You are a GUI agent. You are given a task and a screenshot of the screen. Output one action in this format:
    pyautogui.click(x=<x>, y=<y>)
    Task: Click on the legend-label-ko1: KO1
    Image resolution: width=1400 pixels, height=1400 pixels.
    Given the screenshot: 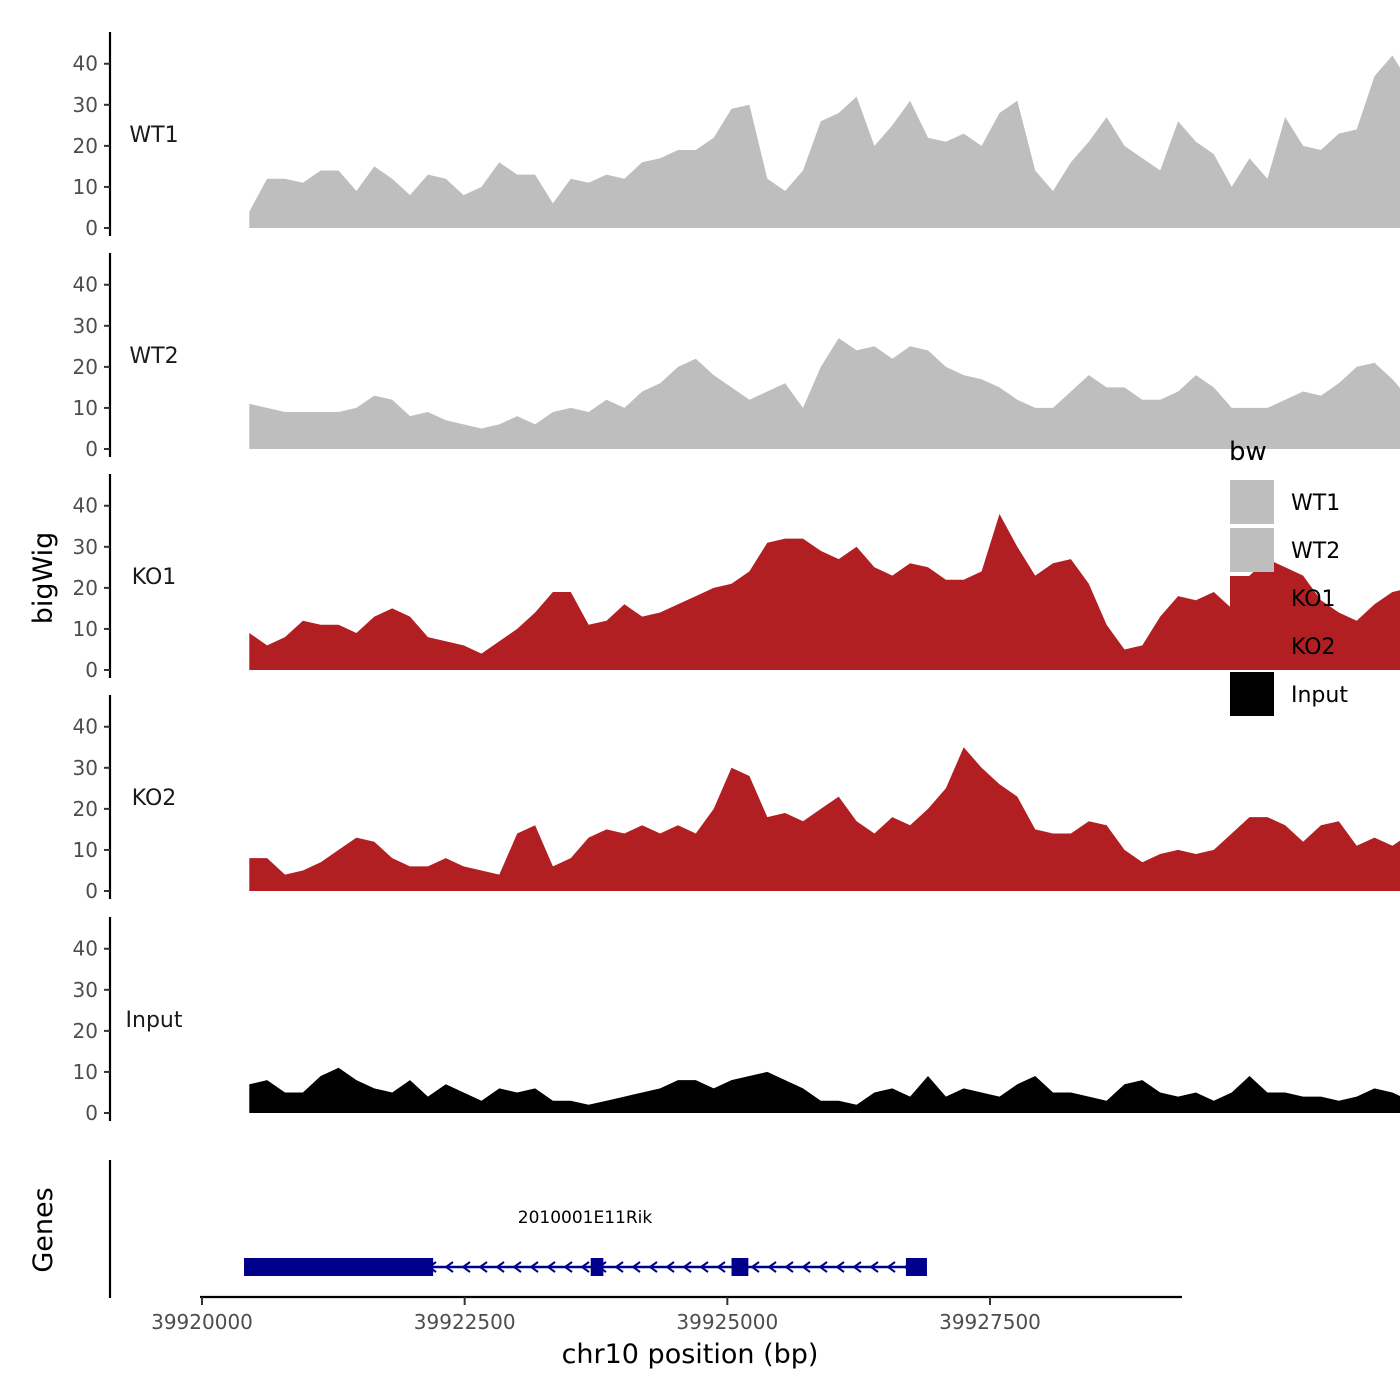 What is the action you would take?
    pyautogui.click(x=1313, y=599)
    